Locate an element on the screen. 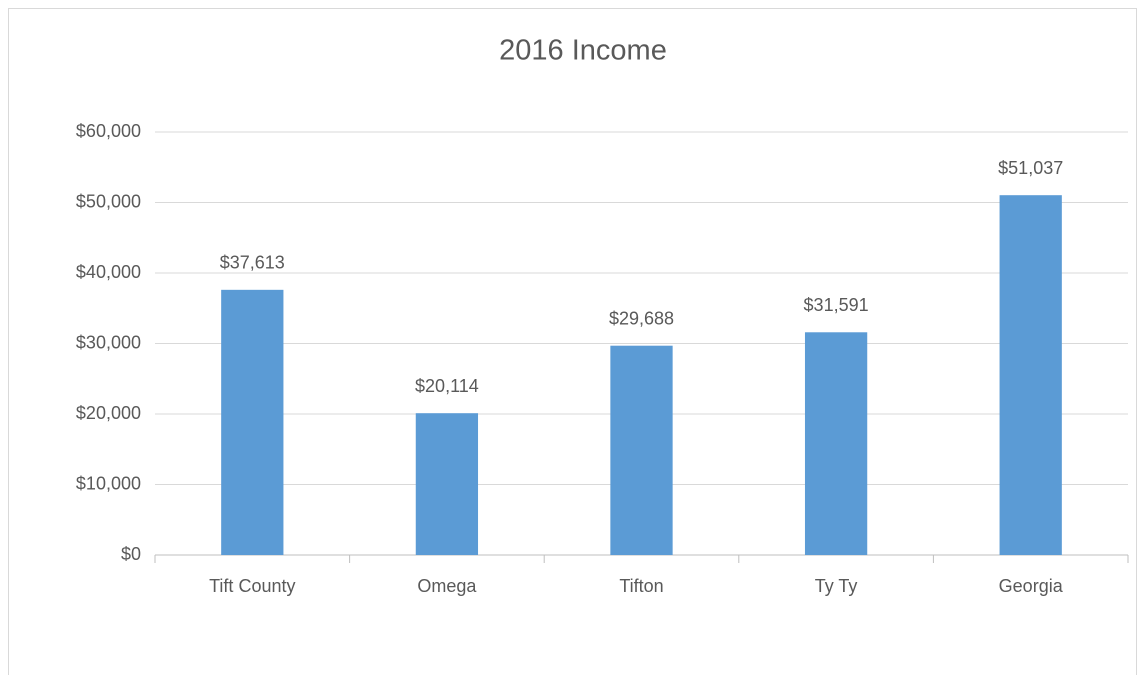 The image size is (1145, 675). y-tick-label: $0 is located at coordinates (131, 554).